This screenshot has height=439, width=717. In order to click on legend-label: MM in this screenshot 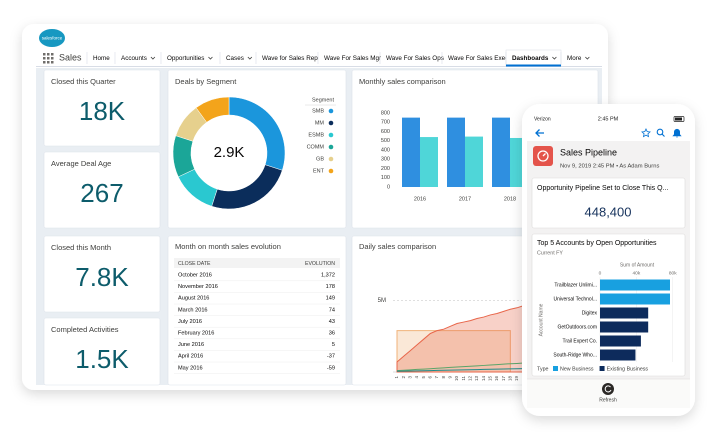, I will do `click(320, 123)`.